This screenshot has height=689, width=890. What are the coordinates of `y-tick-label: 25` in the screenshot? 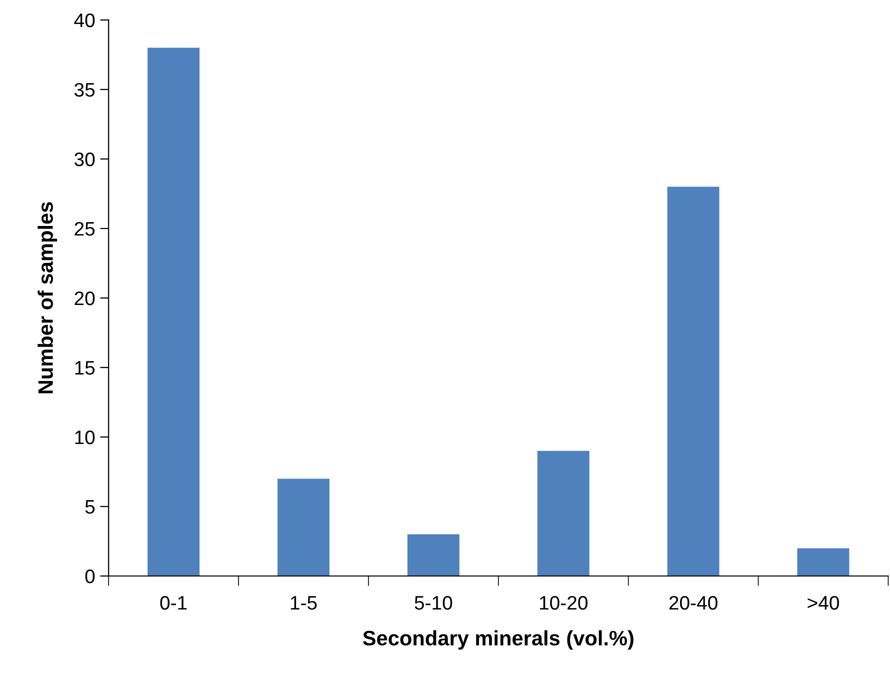 It's located at (84, 229).